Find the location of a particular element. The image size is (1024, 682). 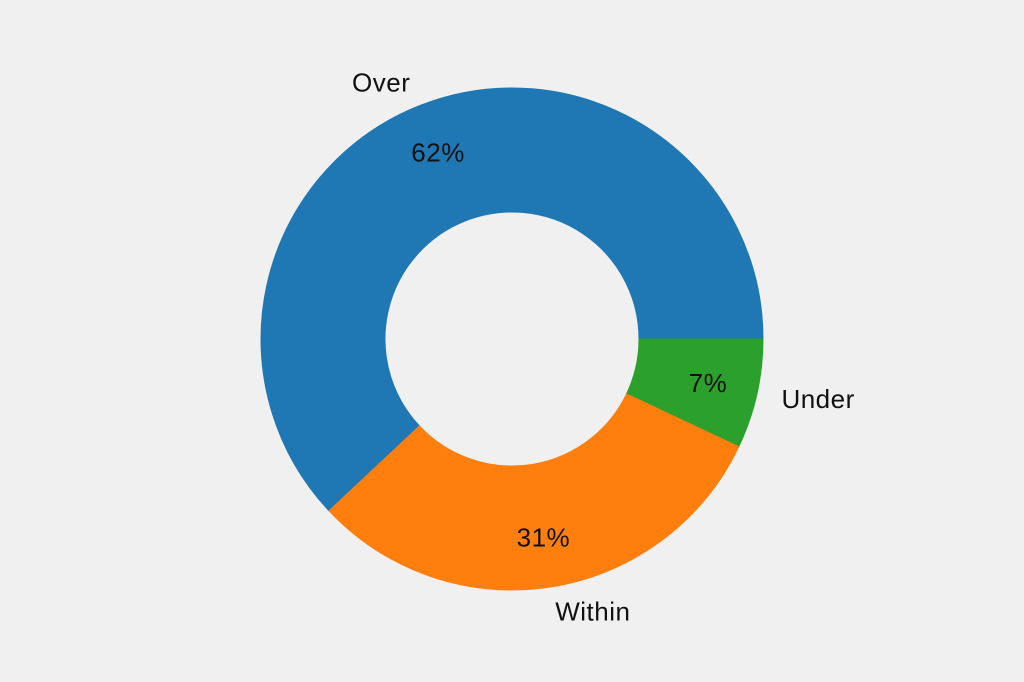

category-label-under: Under is located at coordinates (817, 399).